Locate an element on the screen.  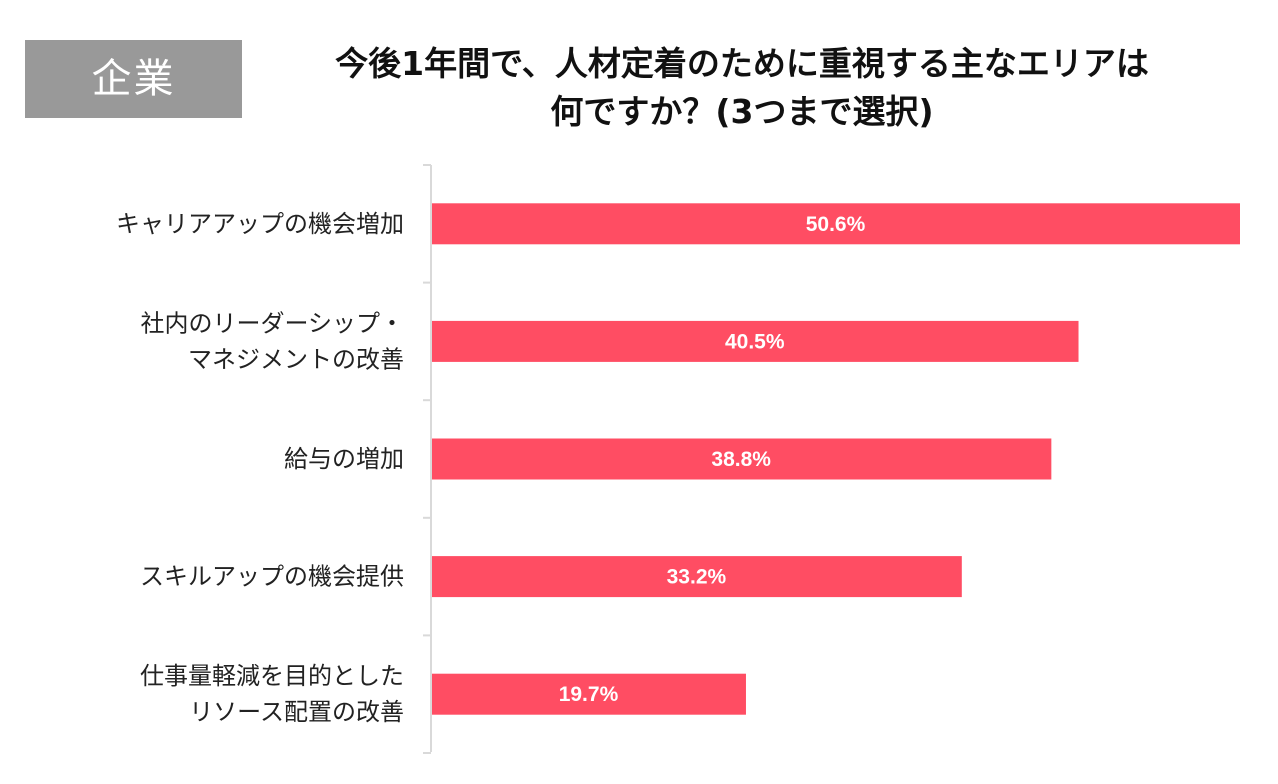
category-label: キャリアアップの機会増加 is located at coordinates (260, 224).